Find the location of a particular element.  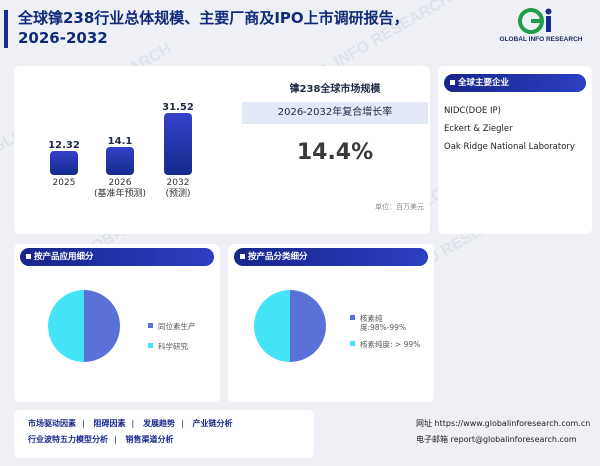

links-row: 市场驱动因素 | 阻碍因素 | 发展趋势 | 产业链分析 is located at coordinates (130, 423).